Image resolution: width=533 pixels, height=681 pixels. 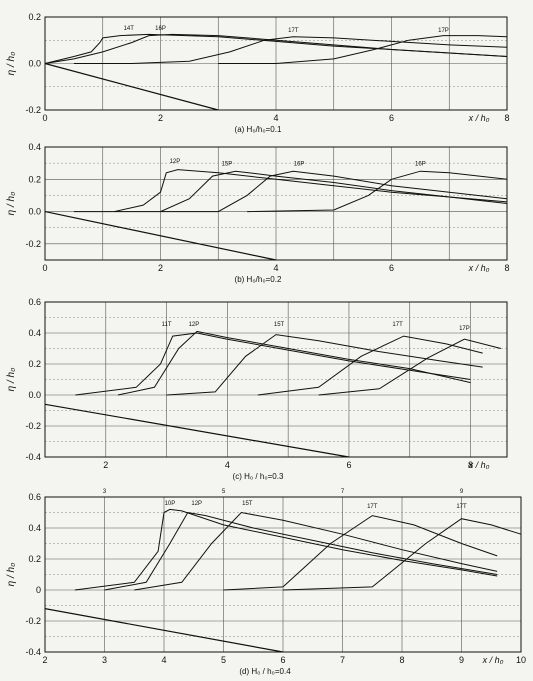 I want to click on y-tick-label: 0, so click(x=38, y=590).